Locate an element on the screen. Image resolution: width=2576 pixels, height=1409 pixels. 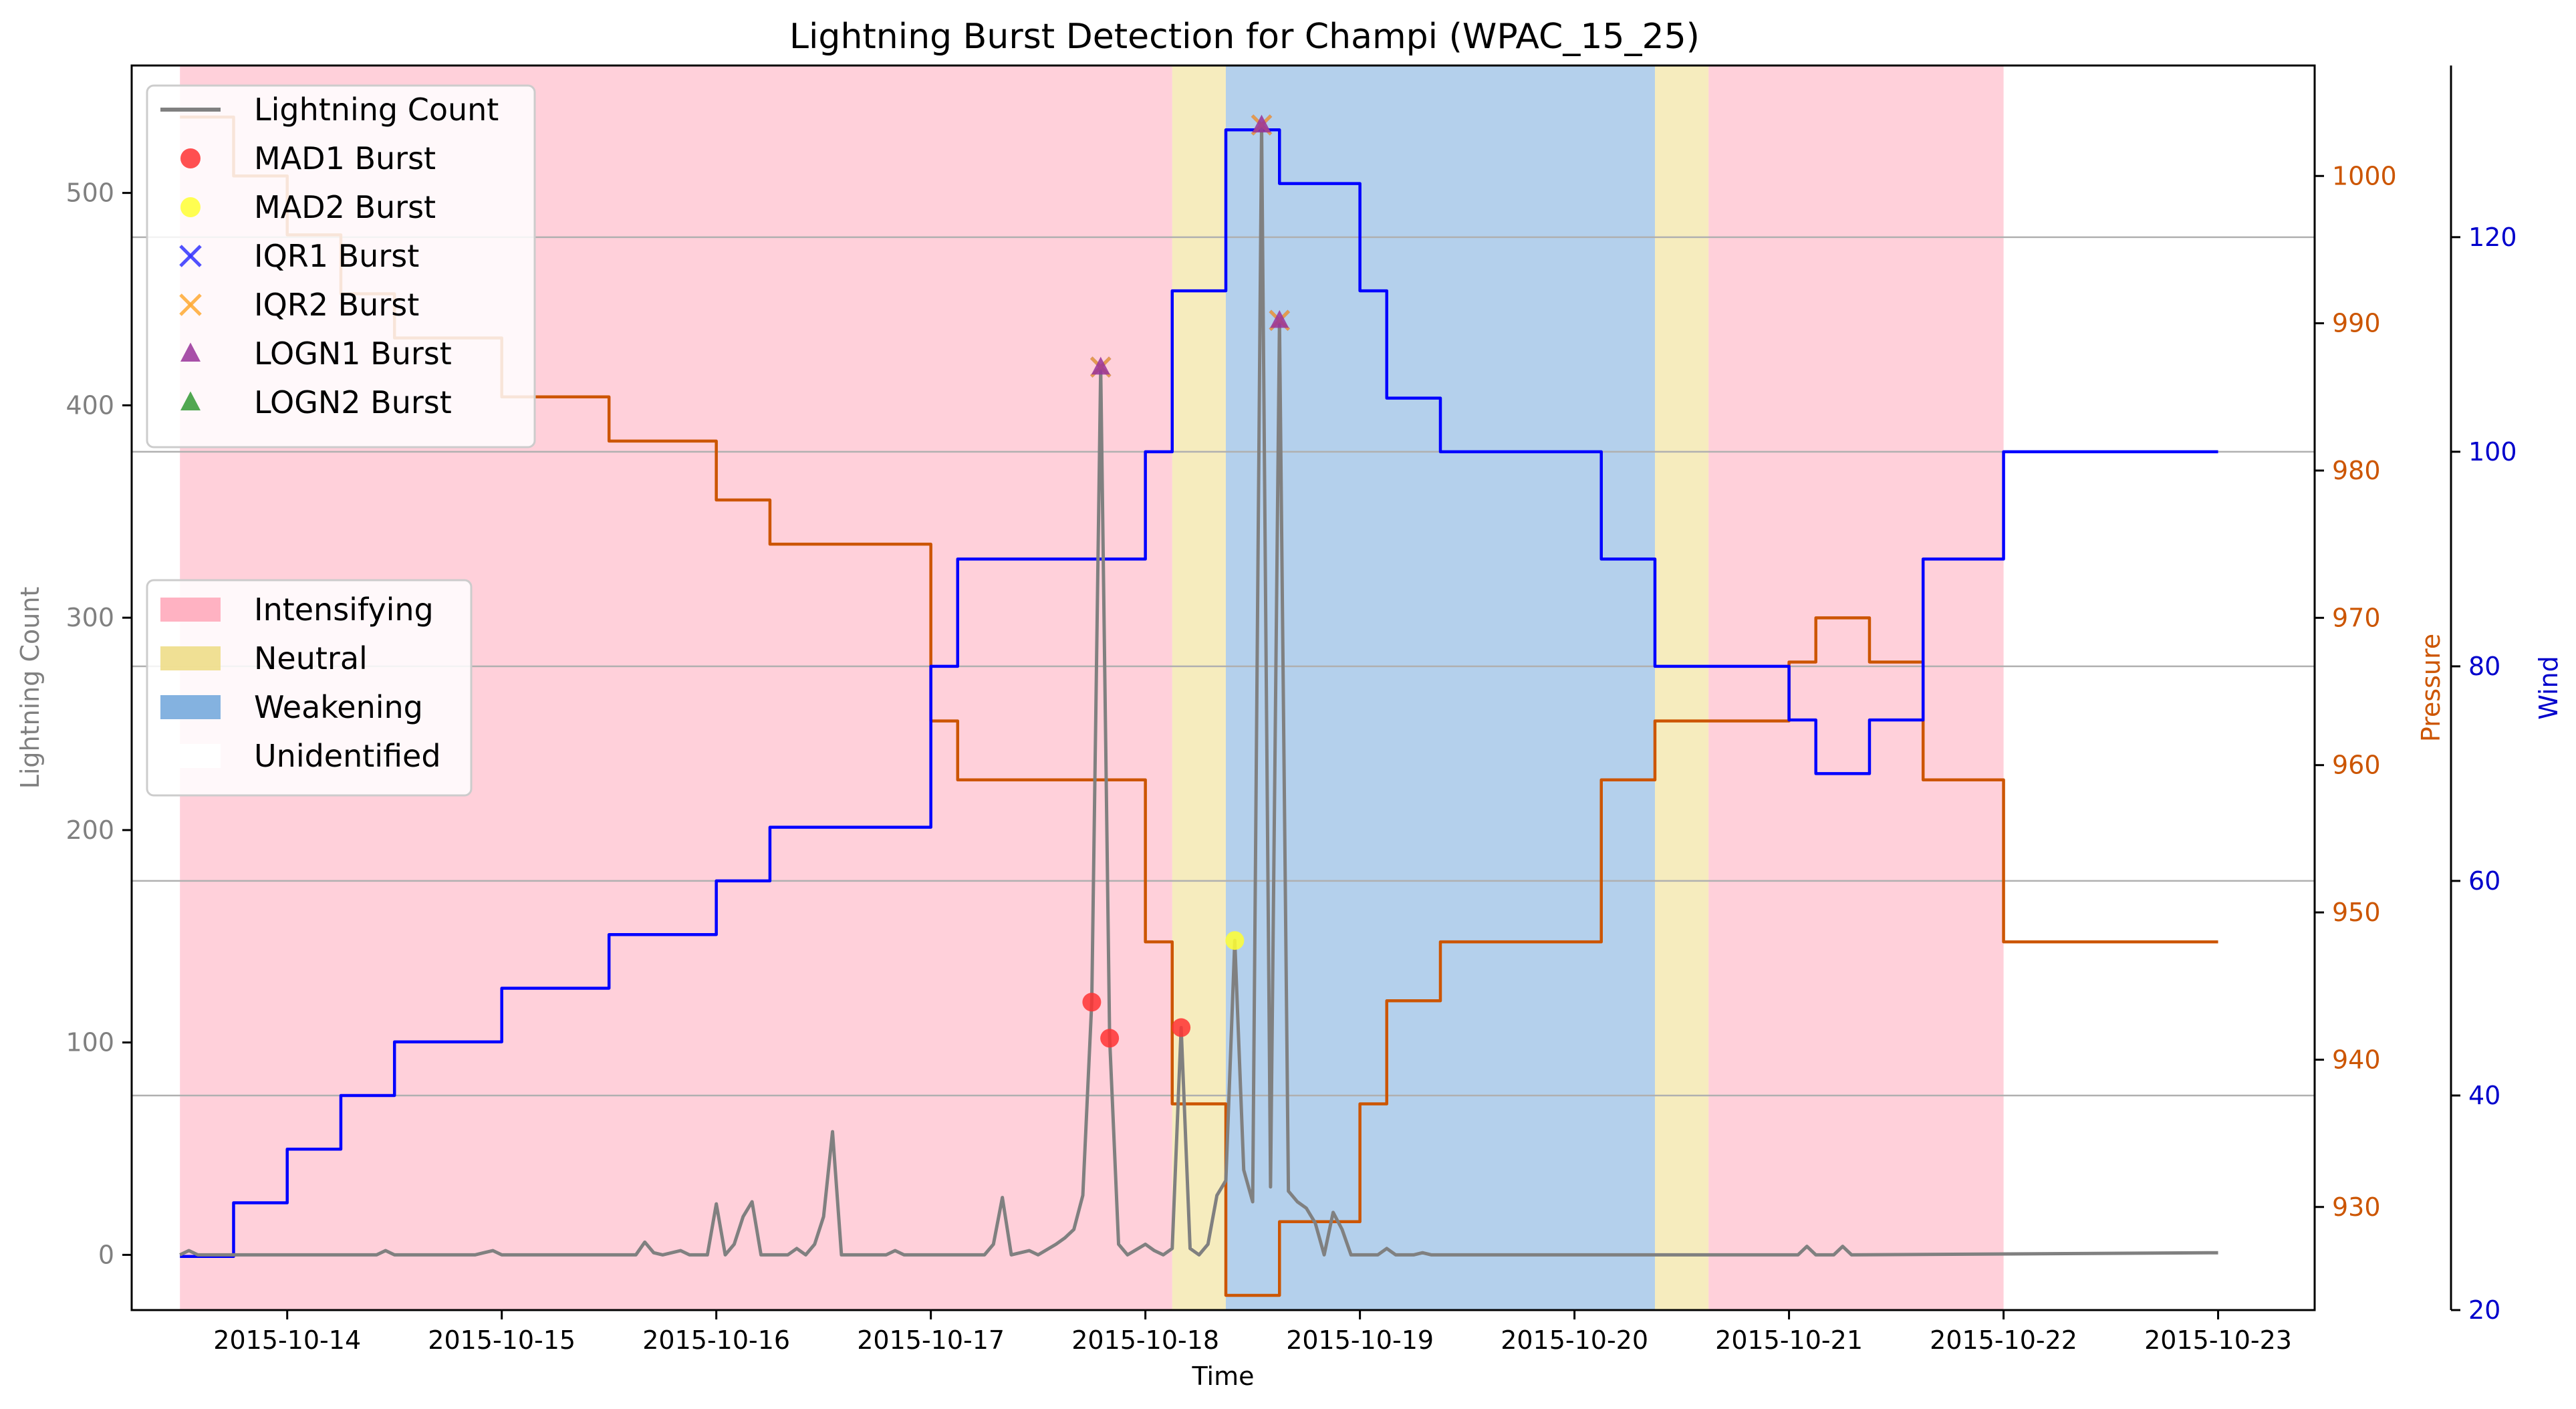
y-pressure-tick-label: 980 is located at coordinates (2356, 470).